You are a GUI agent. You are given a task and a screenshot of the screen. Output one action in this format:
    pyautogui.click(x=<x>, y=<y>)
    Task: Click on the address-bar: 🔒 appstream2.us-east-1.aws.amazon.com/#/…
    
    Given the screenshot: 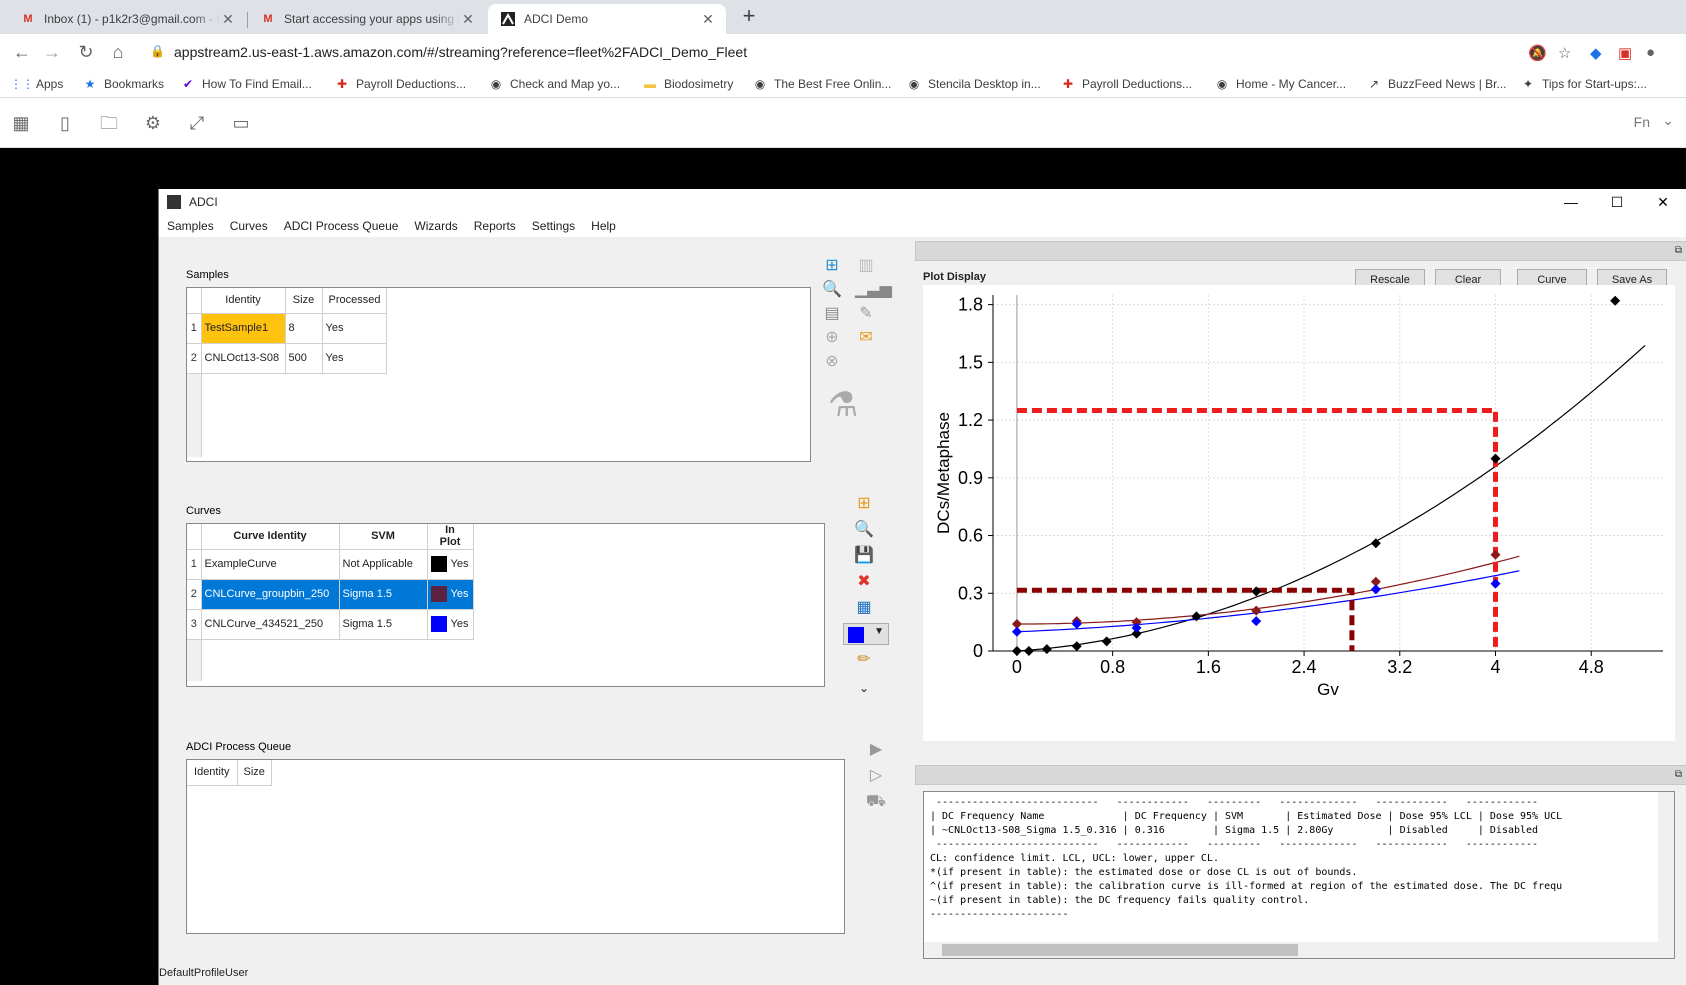 What is the action you would take?
    pyautogui.click(x=916, y=52)
    